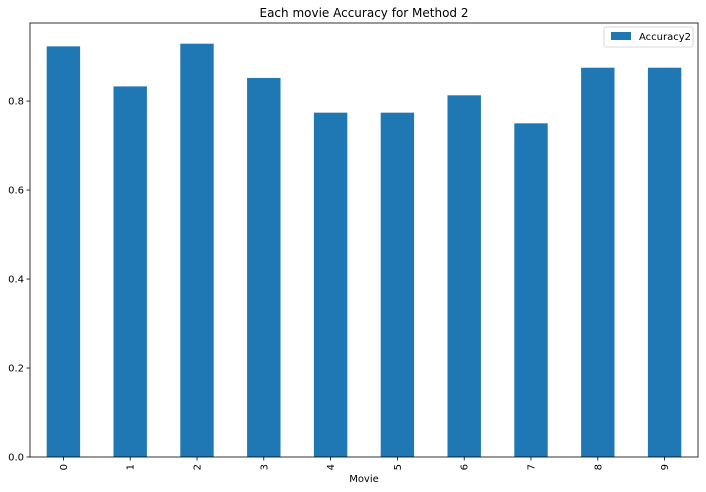  What do you see at coordinates (198, 467) in the screenshot?
I see `x-tick-label: 2` at bounding box center [198, 467].